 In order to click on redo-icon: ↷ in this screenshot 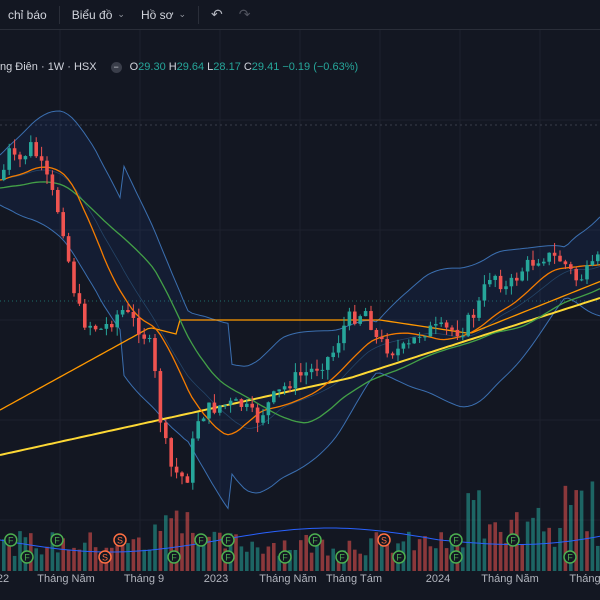, I will do `click(244, 14)`.